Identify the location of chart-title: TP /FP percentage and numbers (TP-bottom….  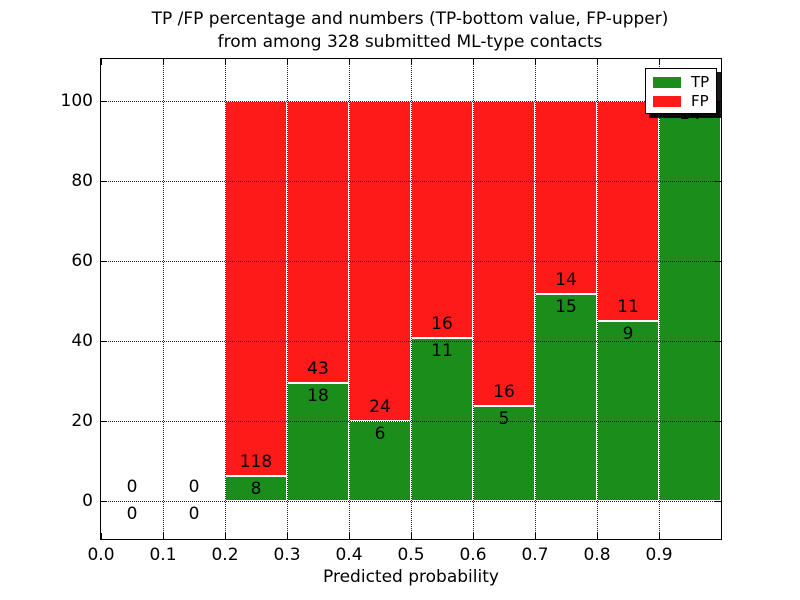
(410, 31).